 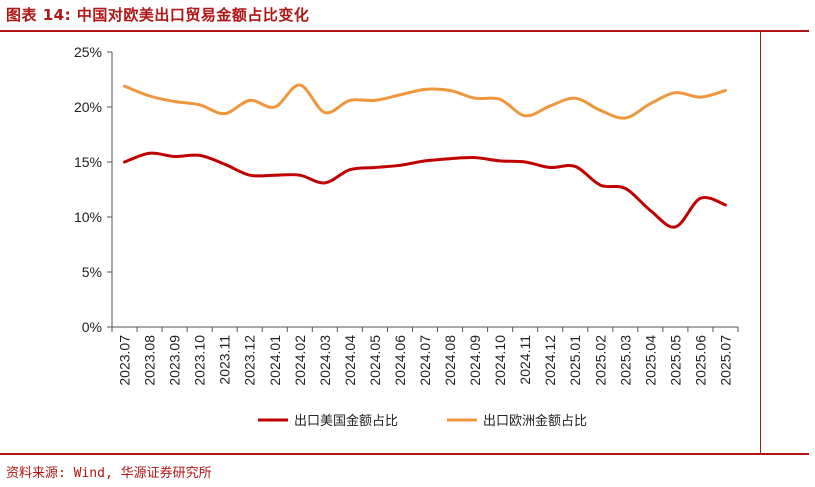 I want to click on series-line-us-share, so click(x=425, y=190).